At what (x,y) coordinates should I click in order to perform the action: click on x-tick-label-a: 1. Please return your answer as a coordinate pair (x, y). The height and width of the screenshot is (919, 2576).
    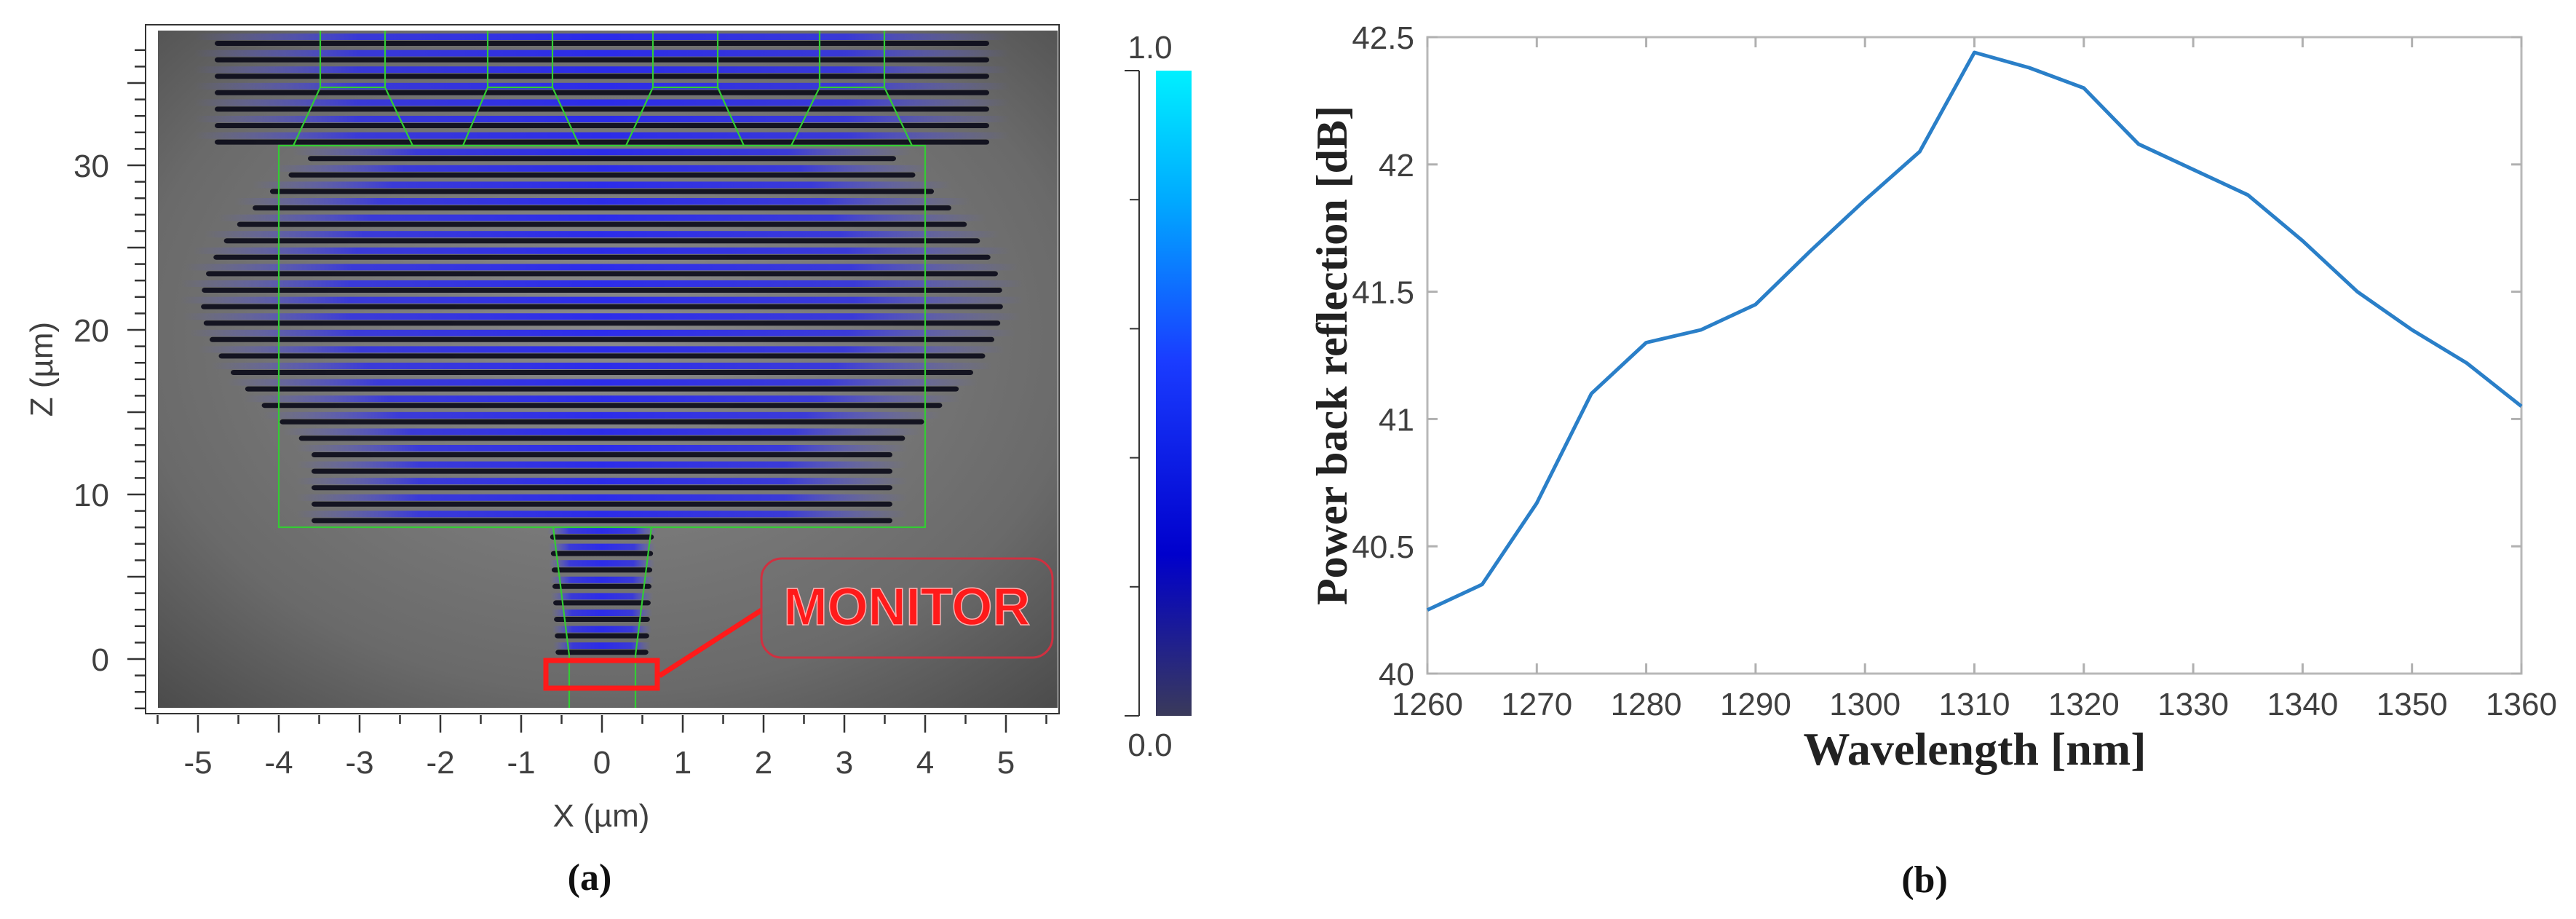
    Looking at the image, I should click on (682, 763).